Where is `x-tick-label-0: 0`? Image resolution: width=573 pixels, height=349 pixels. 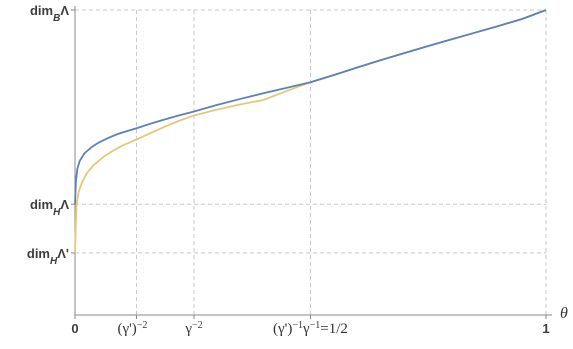
x-tick-label-0: 0 is located at coordinates (74, 328).